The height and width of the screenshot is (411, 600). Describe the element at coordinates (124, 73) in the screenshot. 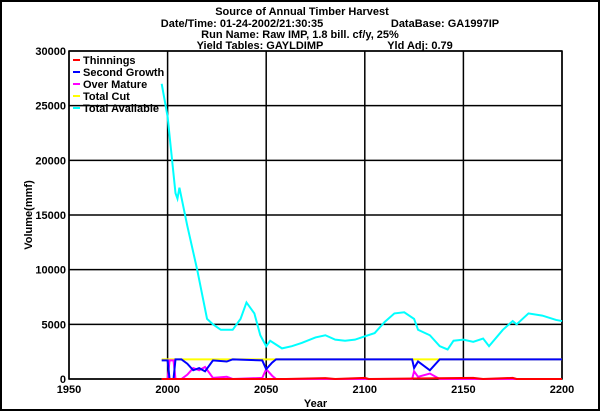

I see `legend-label: Second Growth` at that location.